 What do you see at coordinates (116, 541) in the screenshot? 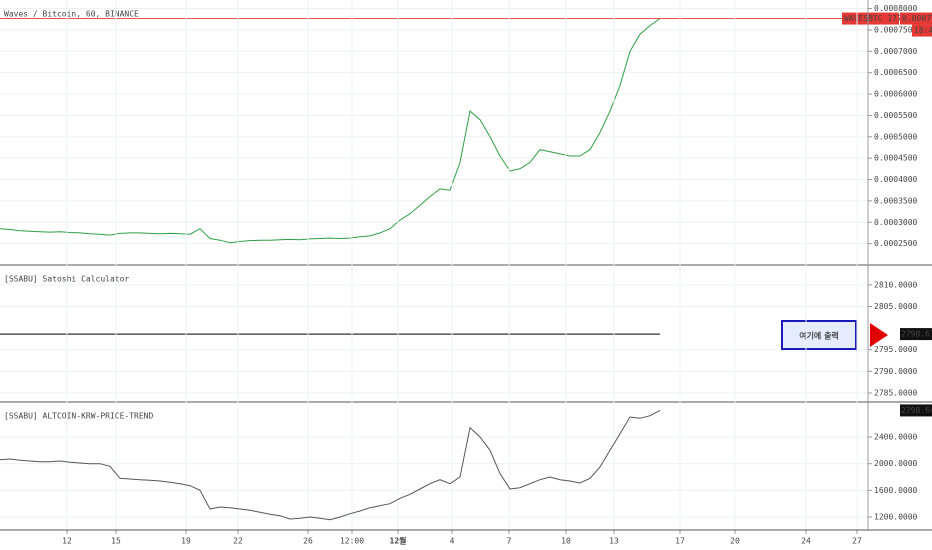
I see `x-tick-label: 15` at bounding box center [116, 541].